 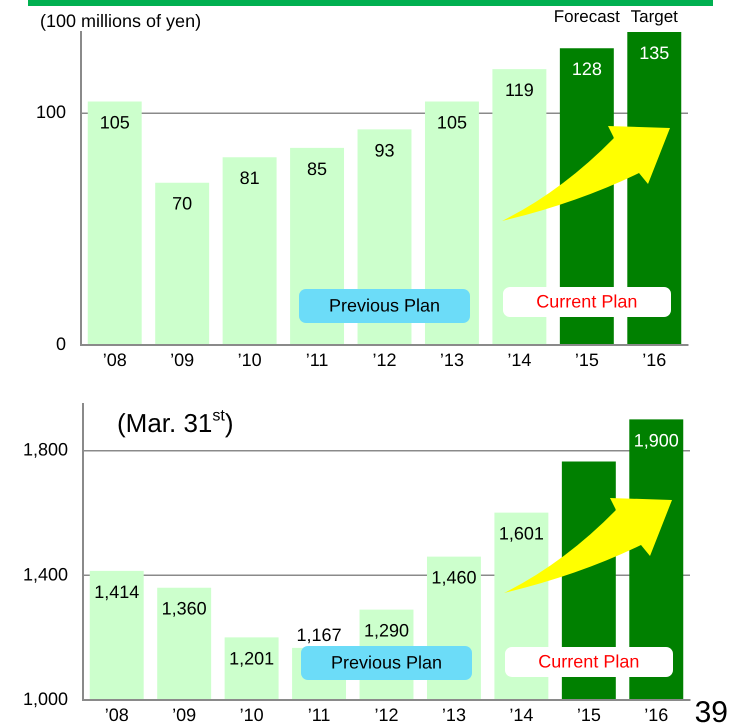 What do you see at coordinates (175, 422) in the screenshot?
I see `chart-title: (Mar. 31$^{st}$)` at bounding box center [175, 422].